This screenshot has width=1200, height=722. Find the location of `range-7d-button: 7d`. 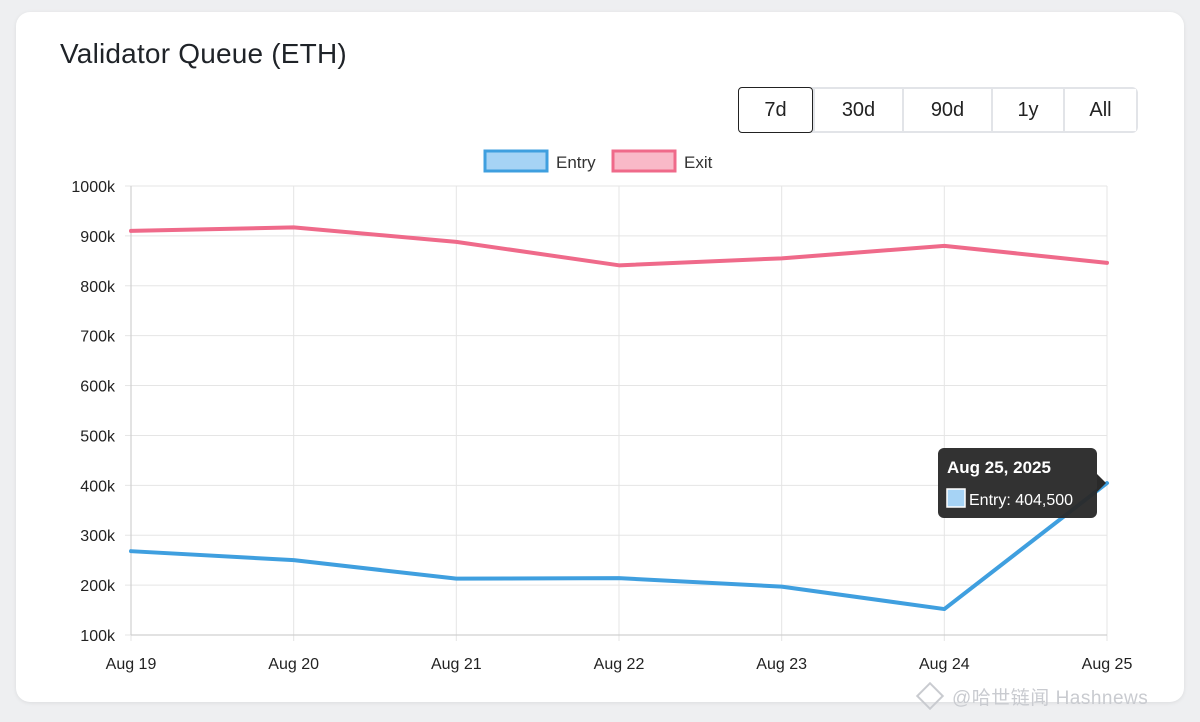

range-7d-button: 7d is located at coordinates (775, 110).